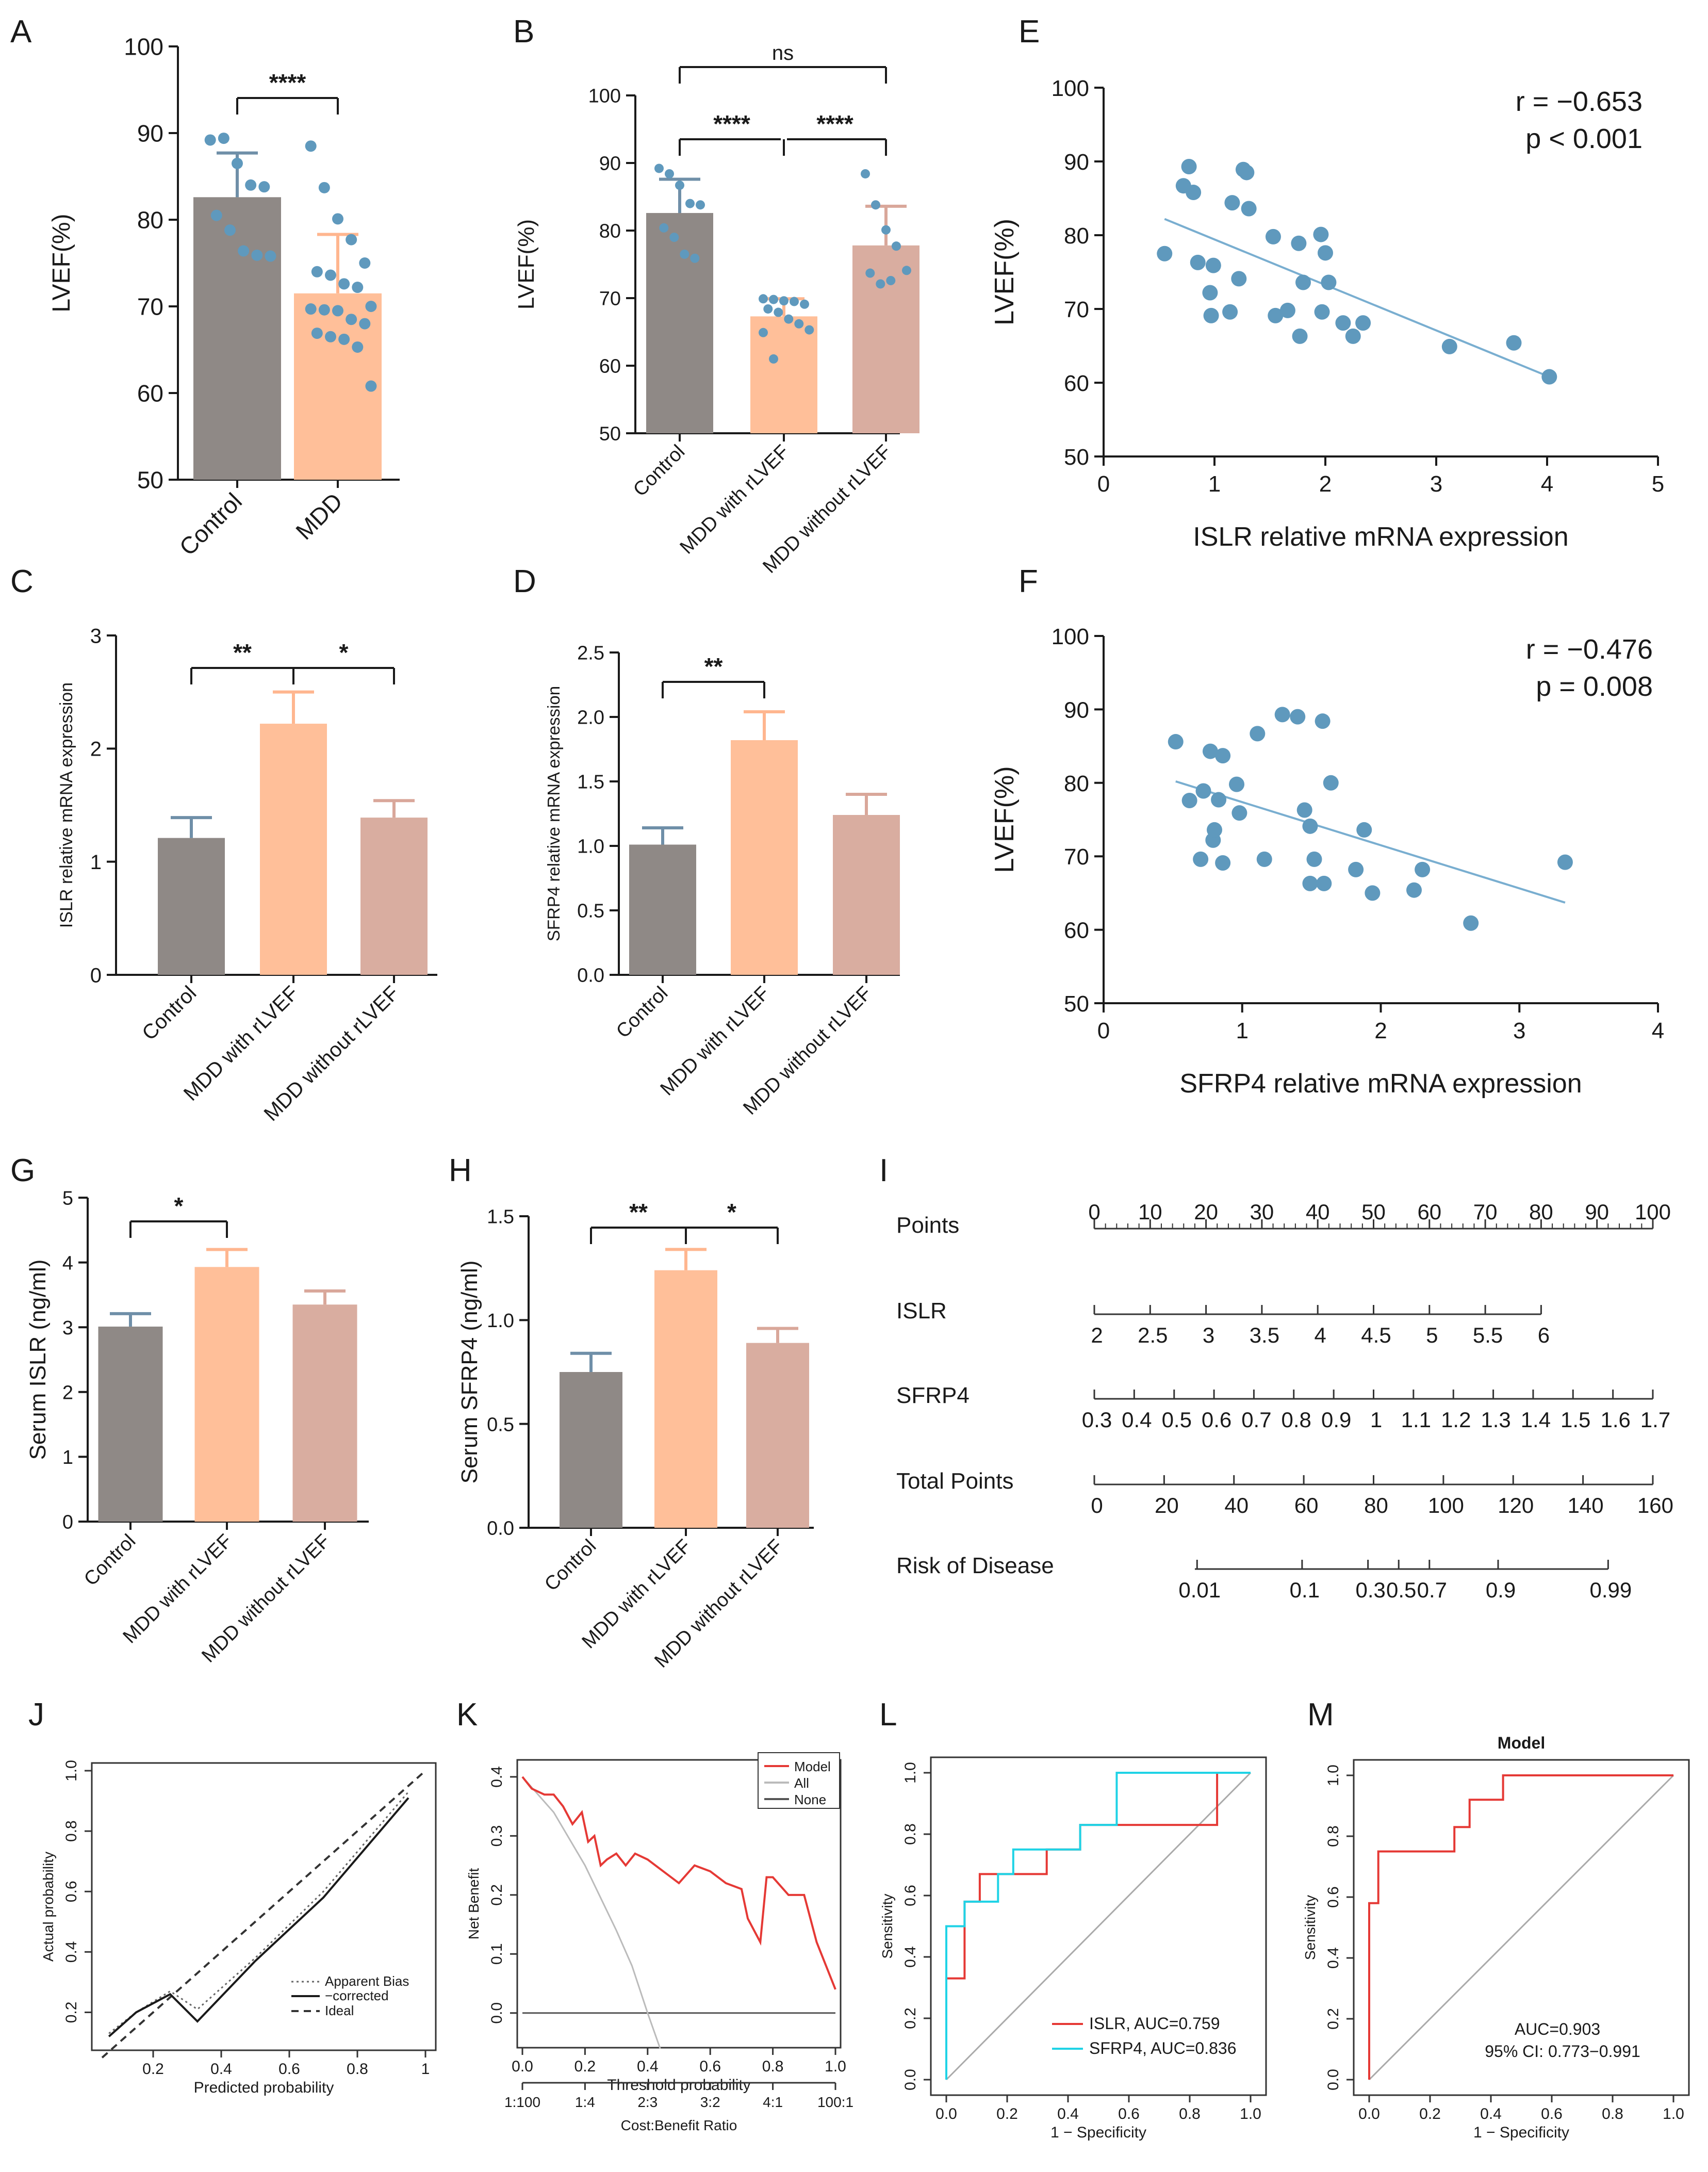 The height and width of the screenshot is (2172, 1708). Describe the element at coordinates (610, 232) in the screenshot. I see `chart-b-y-tick-label: 80` at that location.